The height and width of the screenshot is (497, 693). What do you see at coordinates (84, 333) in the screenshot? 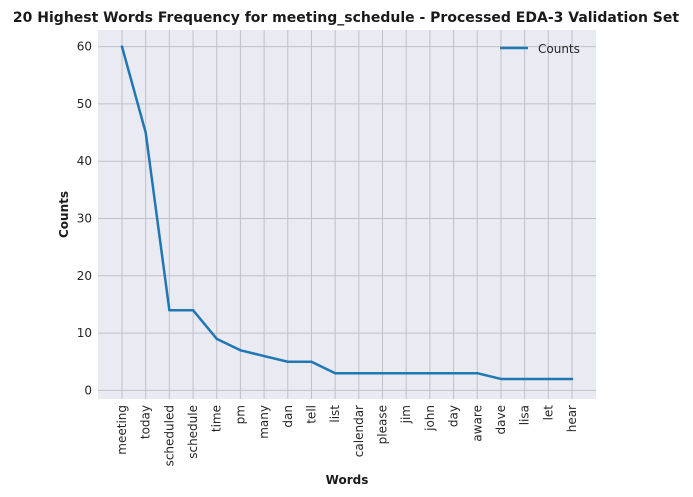
I see `y-tick-label: 10` at bounding box center [84, 333].